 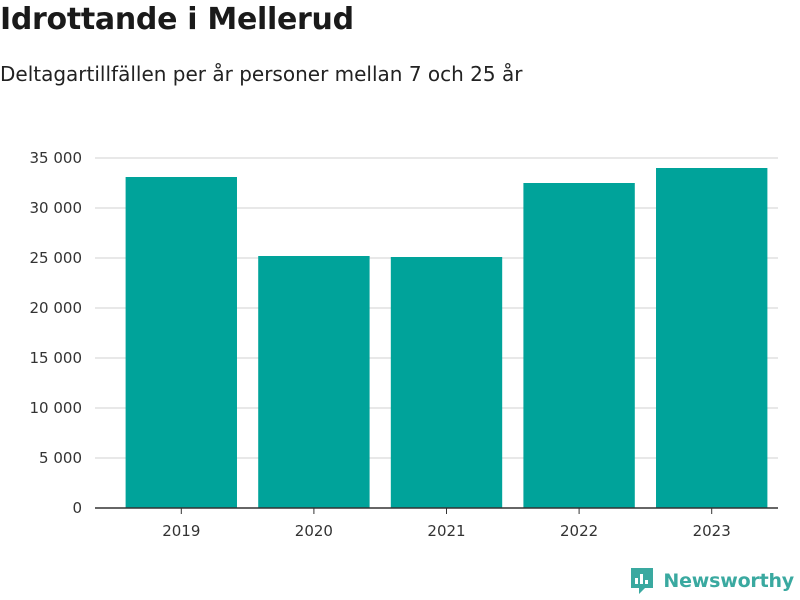 What do you see at coordinates (56, 308) in the screenshot?
I see `y-tick-label: 20 000` at bounding box center [56, 308].